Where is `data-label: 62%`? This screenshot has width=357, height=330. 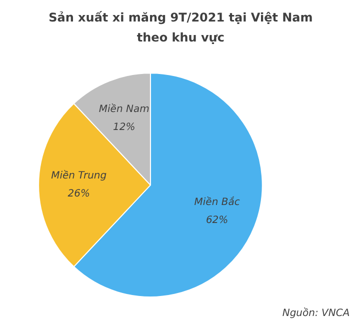 data-label: 62% is located at coordinates (217, 220).